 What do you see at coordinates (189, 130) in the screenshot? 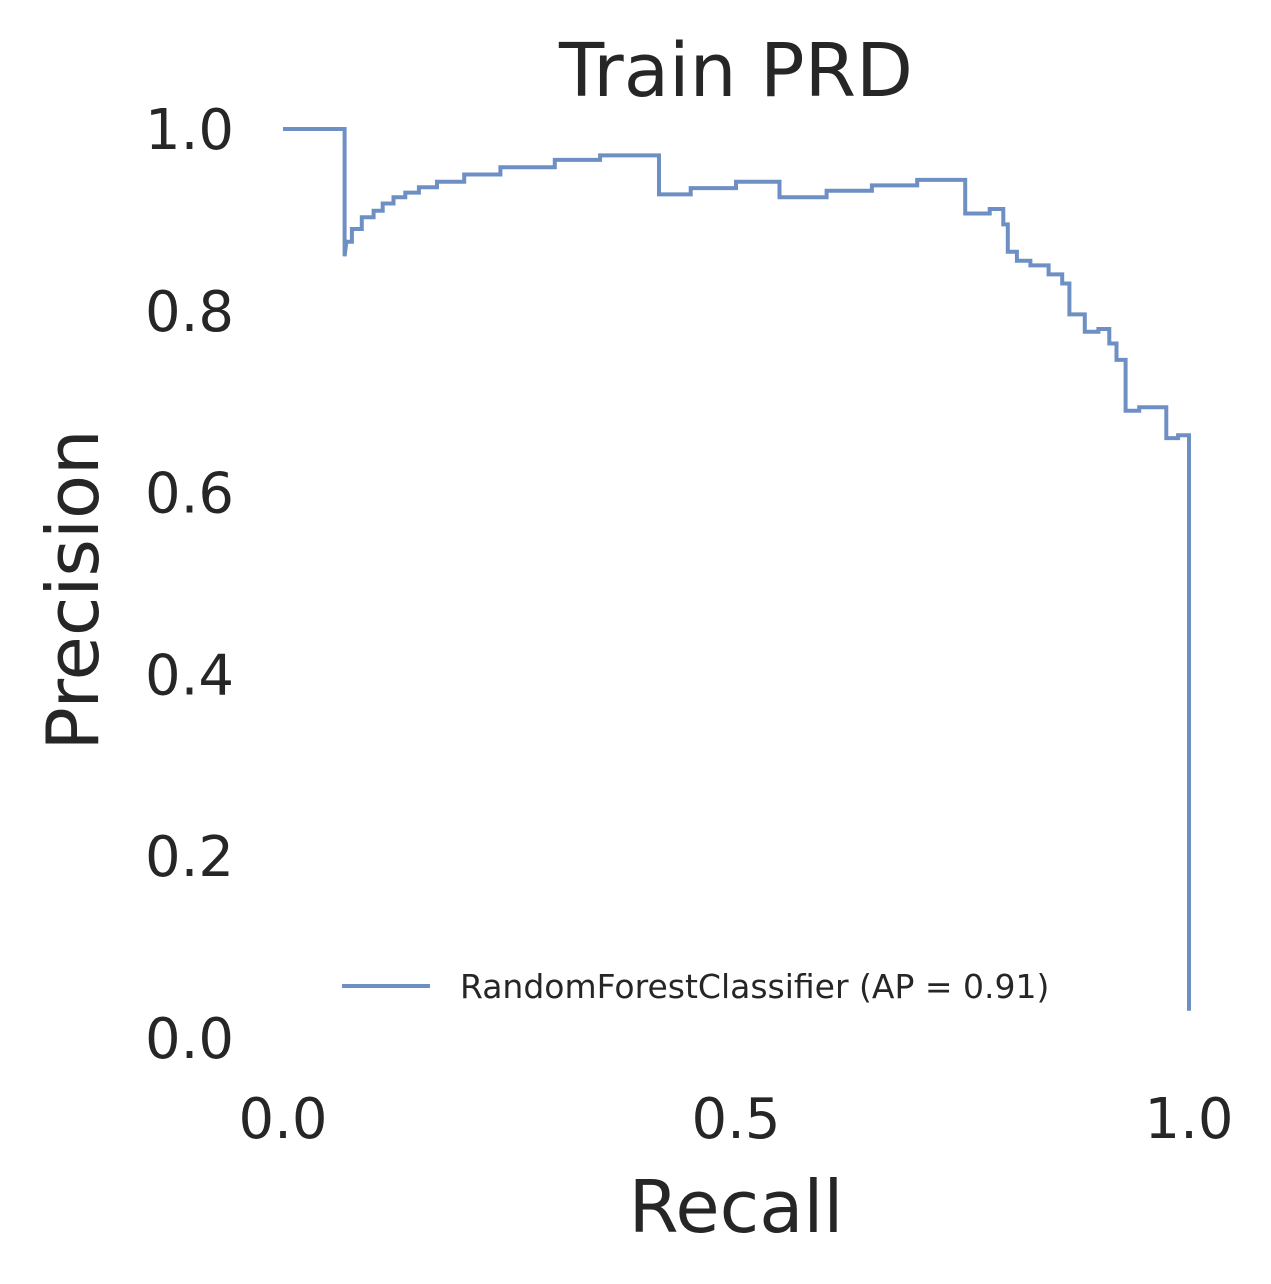
I see `y-tick-label: 1.0` at bounding box center [189, 130].